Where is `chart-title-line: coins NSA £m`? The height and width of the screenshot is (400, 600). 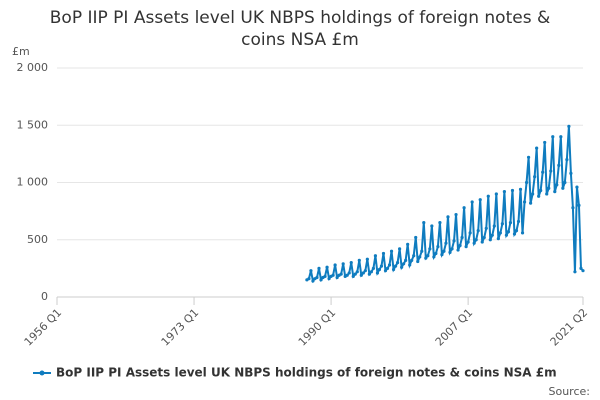
chart-title-line: coins NSA £m is located at coordinates (300, 40).